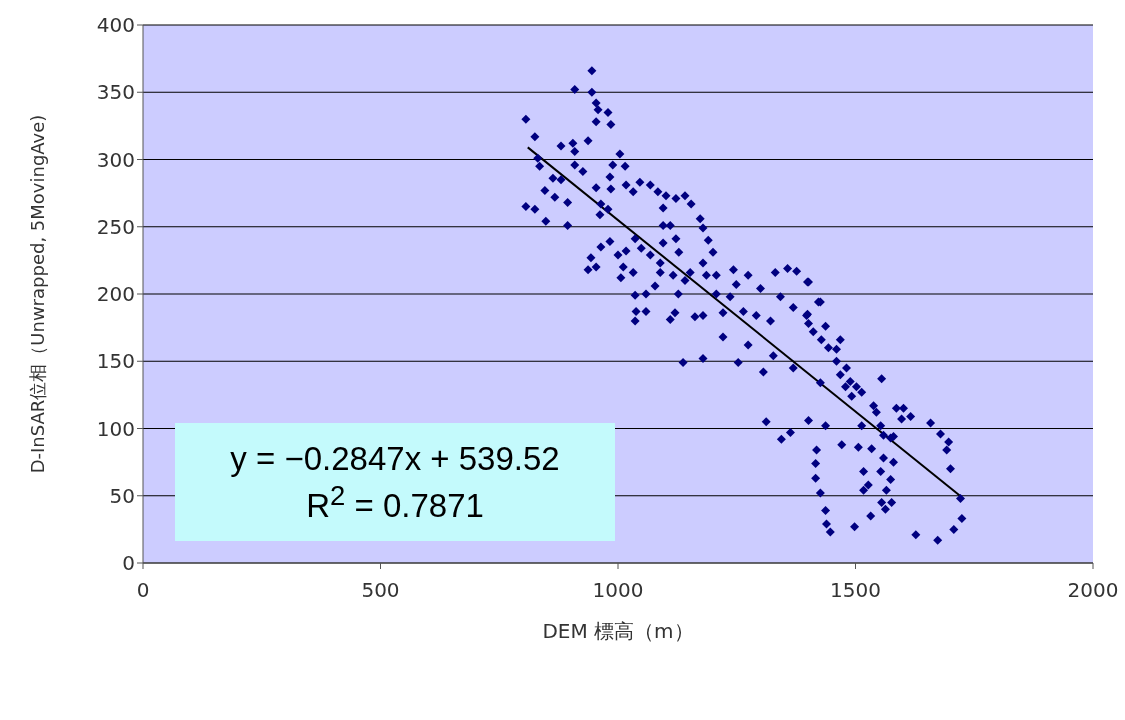 The width and height of the screenshot is (1125, 720). What do you see at coordinates (115, 159) in the screenshot?
I see `y-tick-label: 300` at bounding box center [115, 159].